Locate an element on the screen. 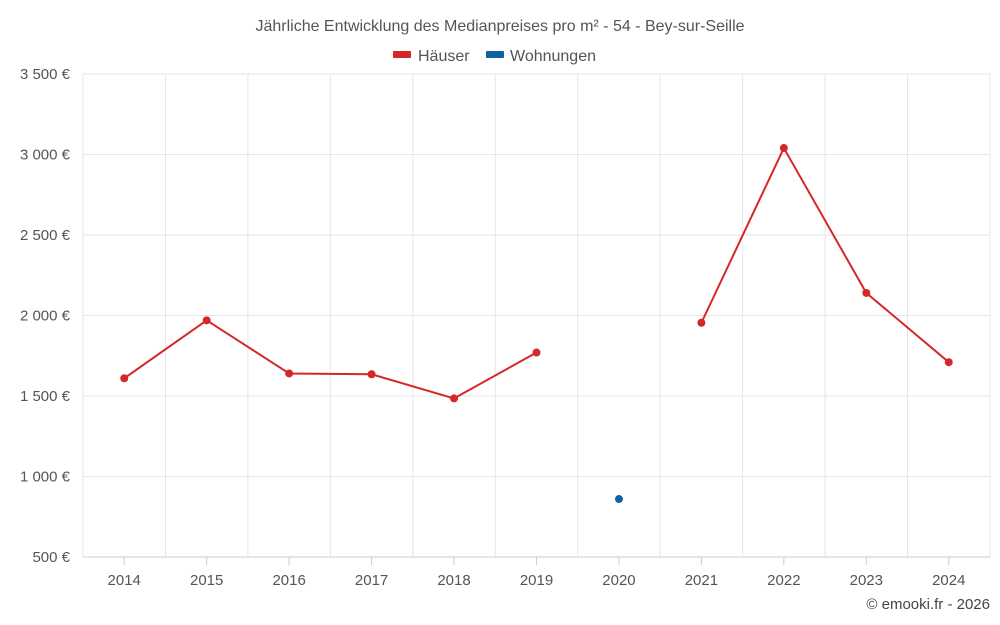 The width and height of the screenshot is (1000, 625). legend: Häuser Wohnungen is located at coordinates (494, 56).